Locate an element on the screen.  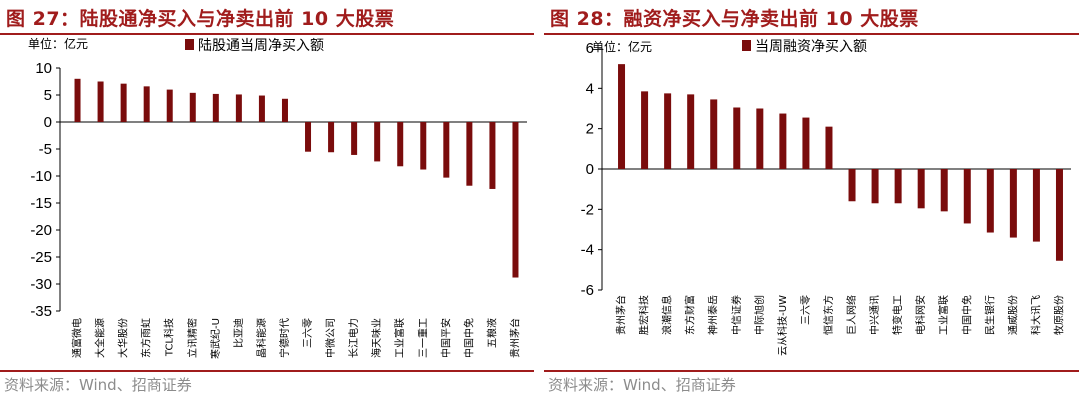
category-label: 长江电力 is located at coordinates (353, 338).